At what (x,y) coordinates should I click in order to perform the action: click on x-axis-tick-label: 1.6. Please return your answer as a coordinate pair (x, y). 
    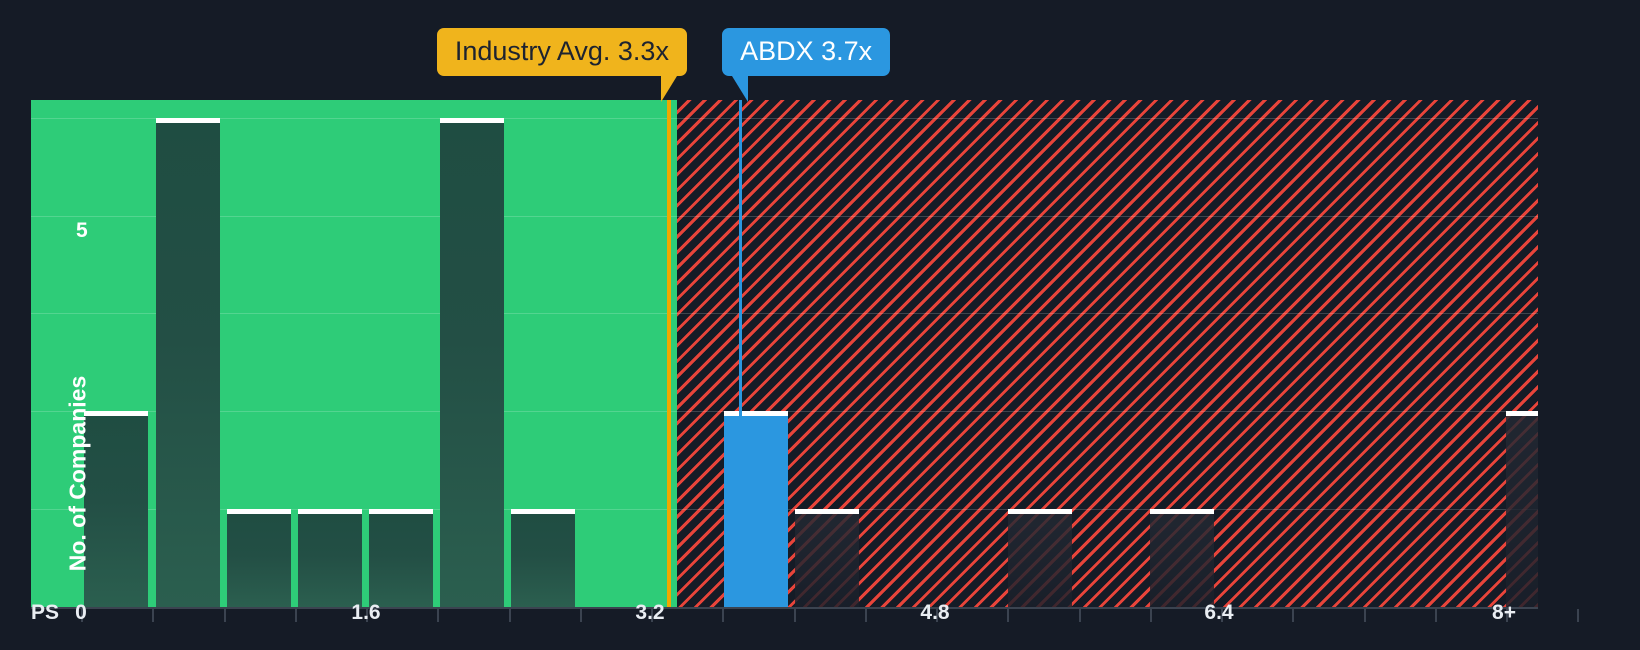
    Looking at the image, I should click on (366, 612).